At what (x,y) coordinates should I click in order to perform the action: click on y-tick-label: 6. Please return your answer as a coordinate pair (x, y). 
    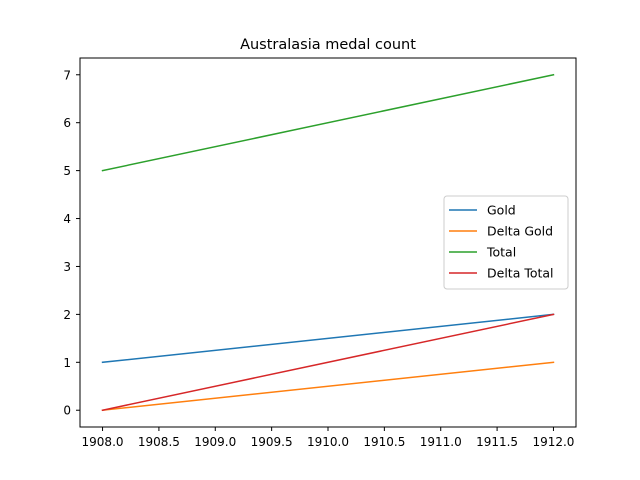
    Looking at the image, I should click on (67, 123).